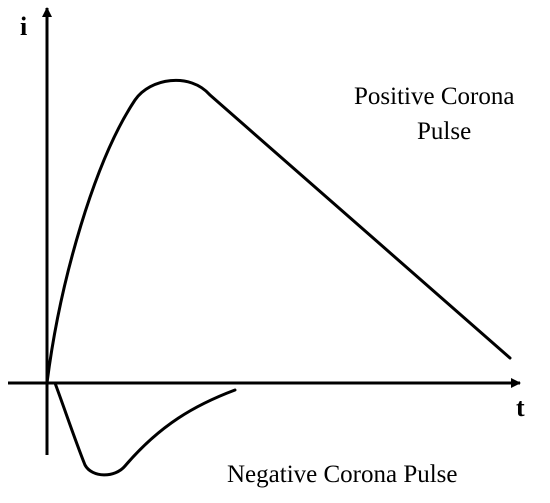  Describe the element at coordinates (434, 96) in the screenshot. I see `positive-pulse-label-line1: Positive Corona` at that location.